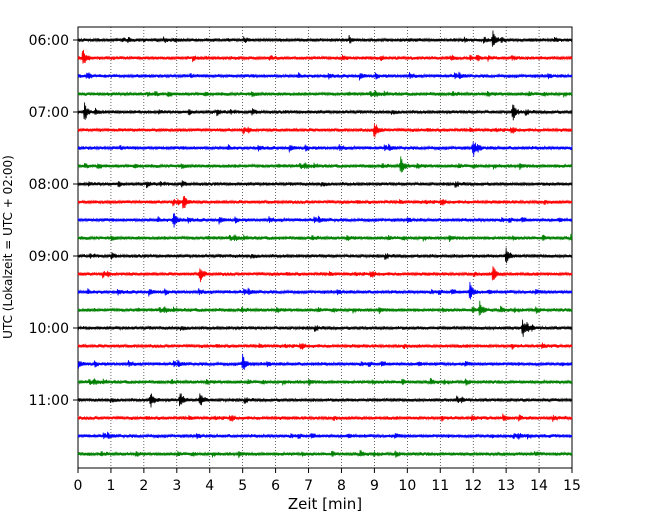 The image size is (650, 520). What do you see at coordinates (325, 149) in the screenshot?
I see `trace-07:30` at bounding box center [325, 149].